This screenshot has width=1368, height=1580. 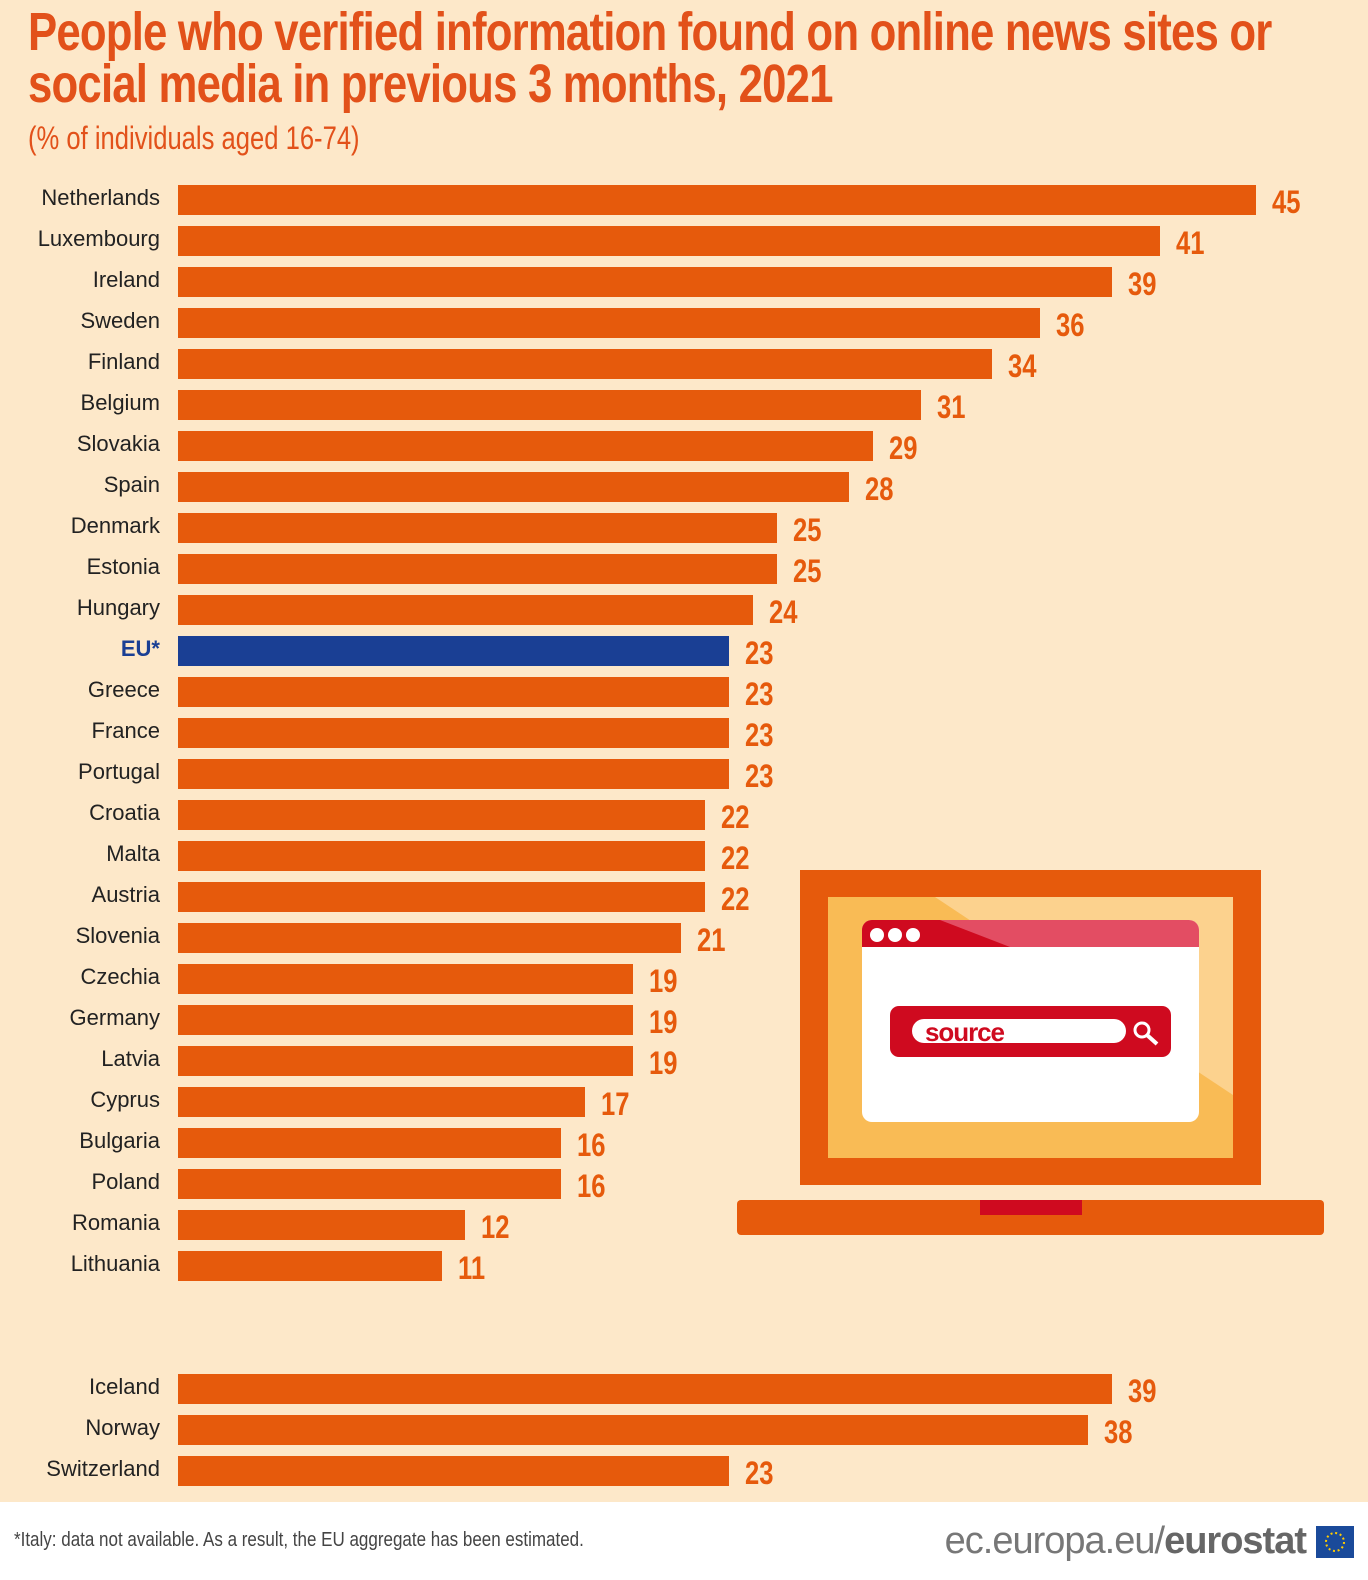 I want to click on data-label: 28, so click(x=879, y=489).